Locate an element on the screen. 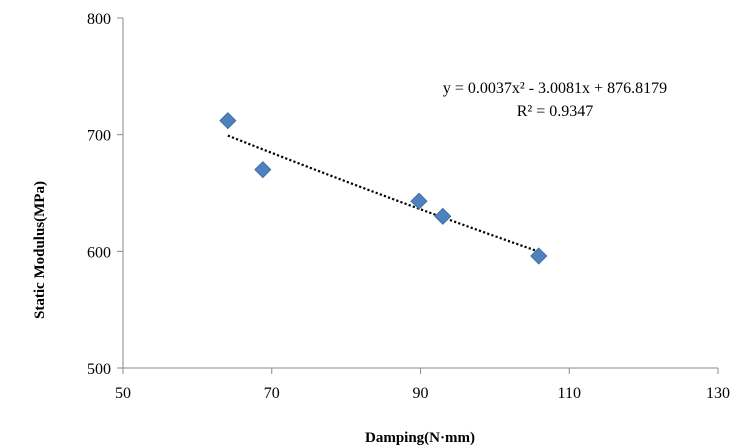  y-axis-title: Static Modulus(MPa) is located at coordinates (40, 250).